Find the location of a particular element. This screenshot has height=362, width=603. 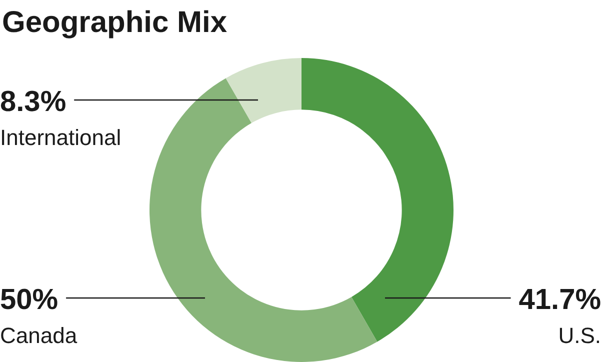

slice-label: International is located at coordinates (61, 137).